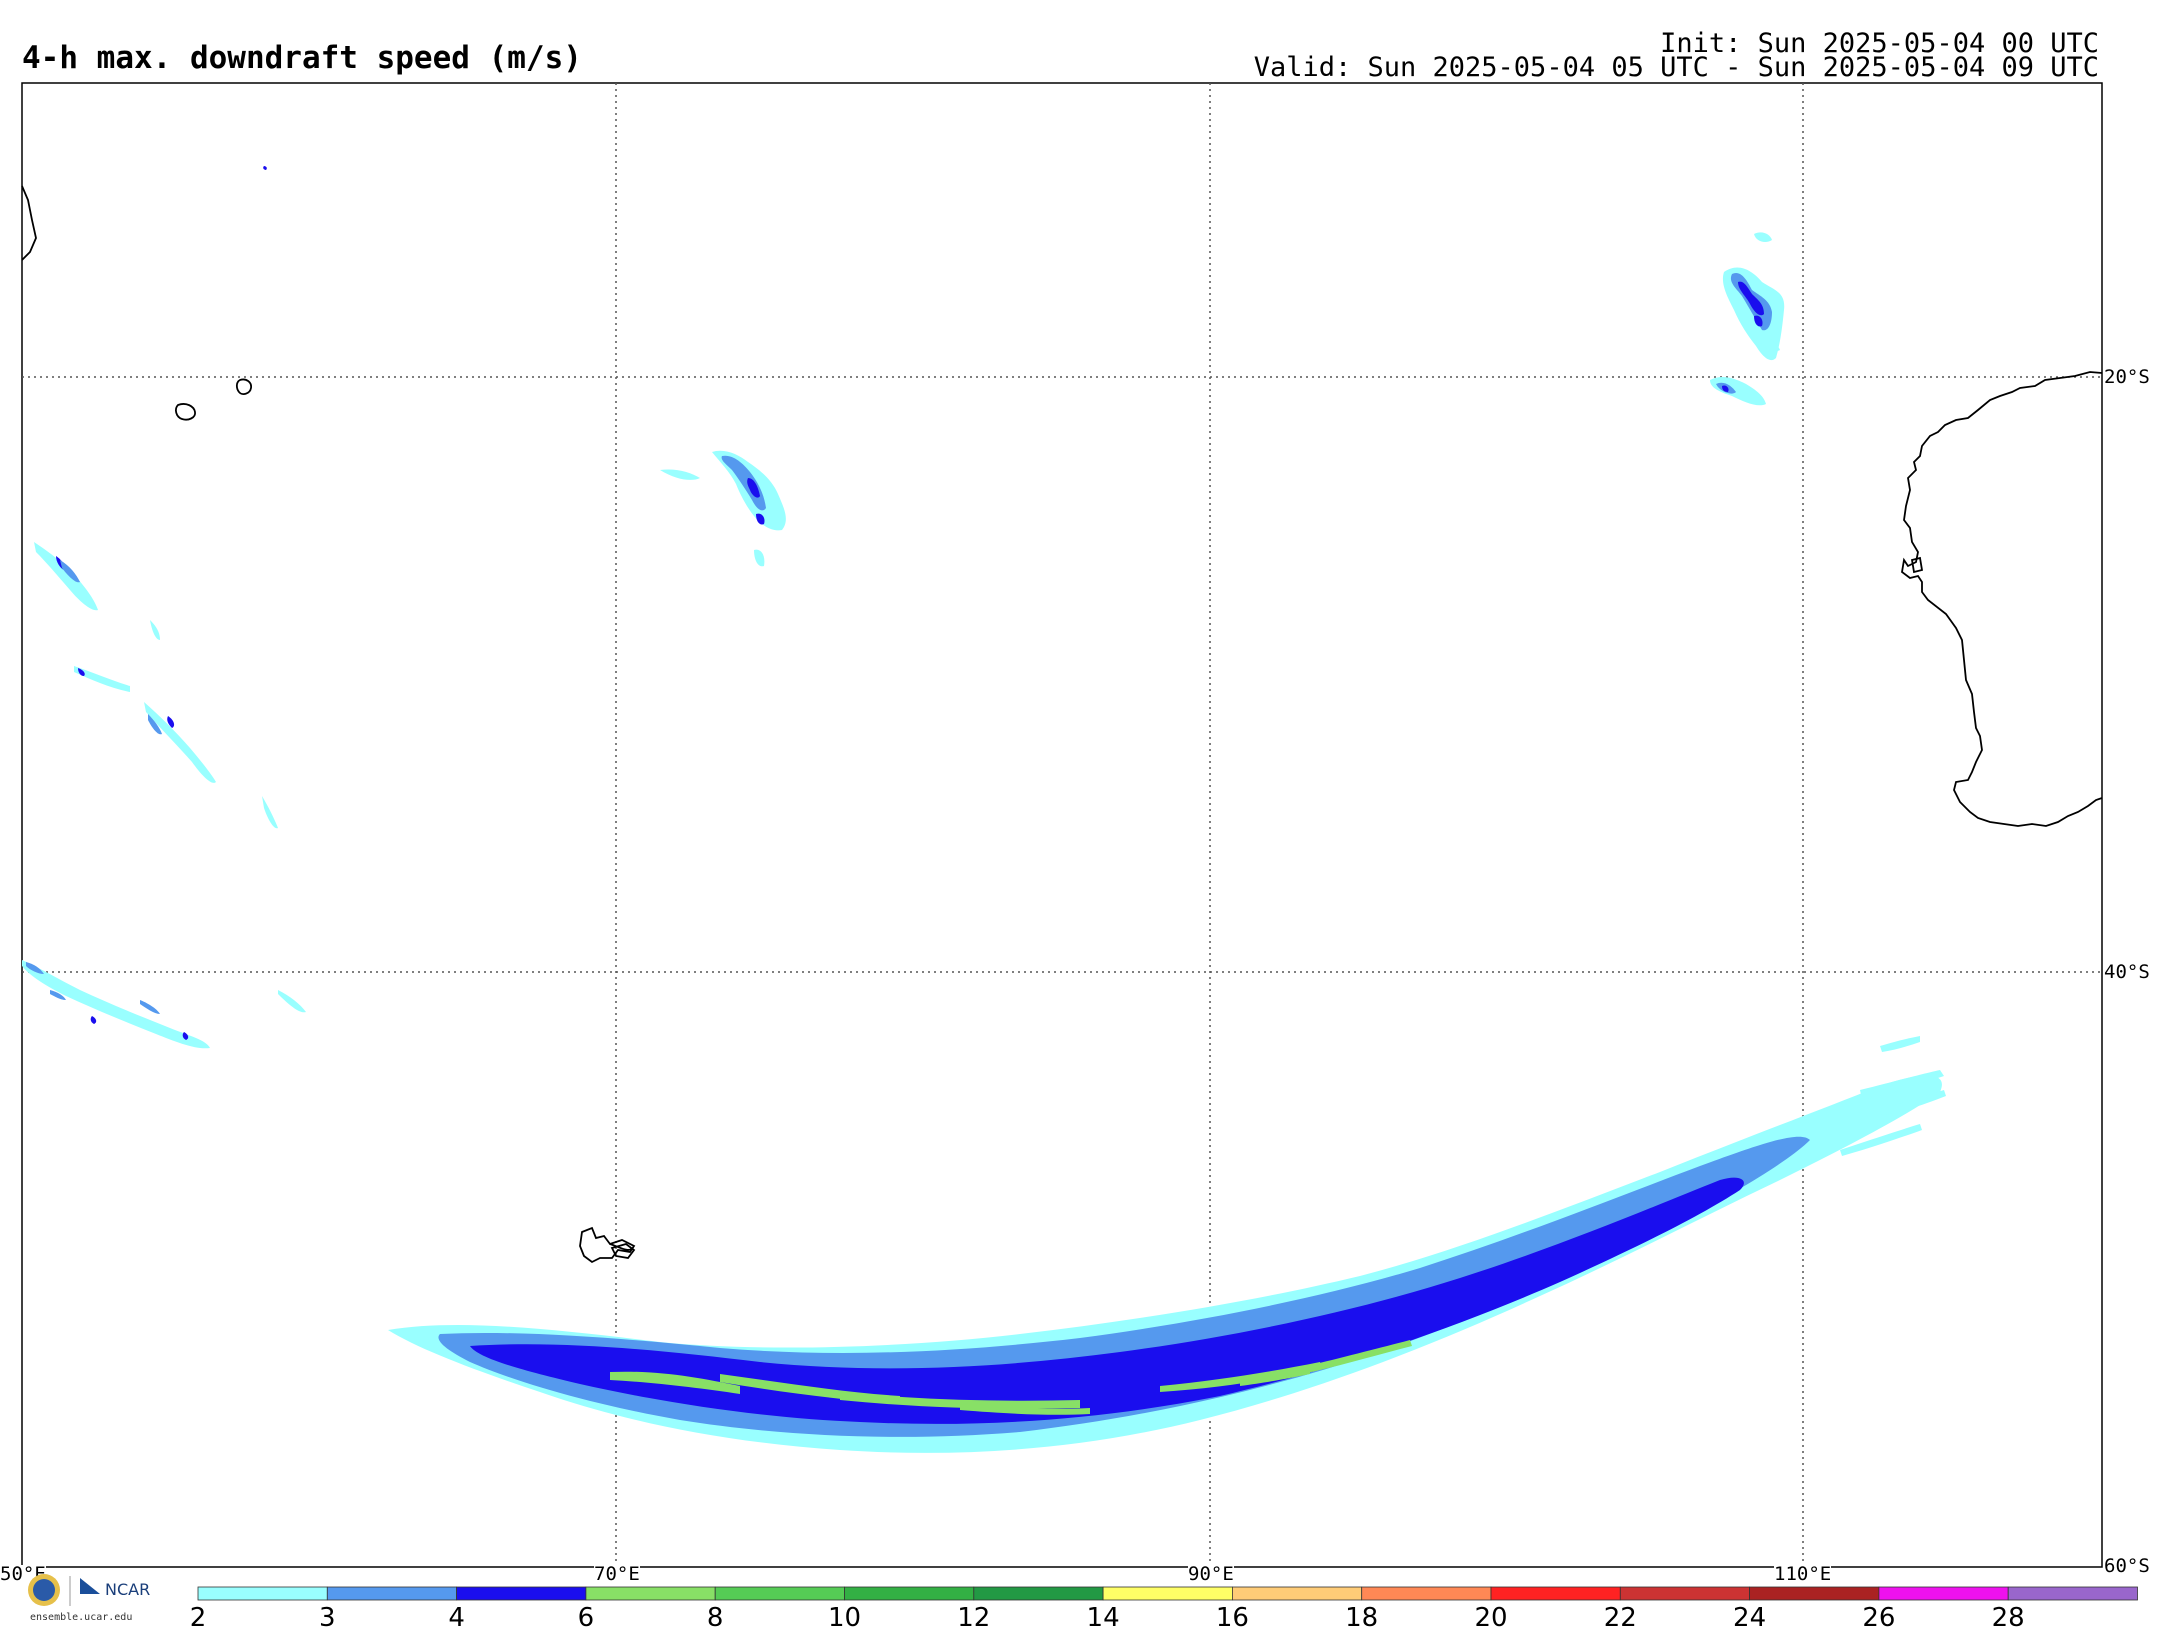 This screenshot has height=1633, width=2160. Describe the element at coordinates (456, 1618) in the screenshot. I see `colorbar-tick-label: 4` at that location.